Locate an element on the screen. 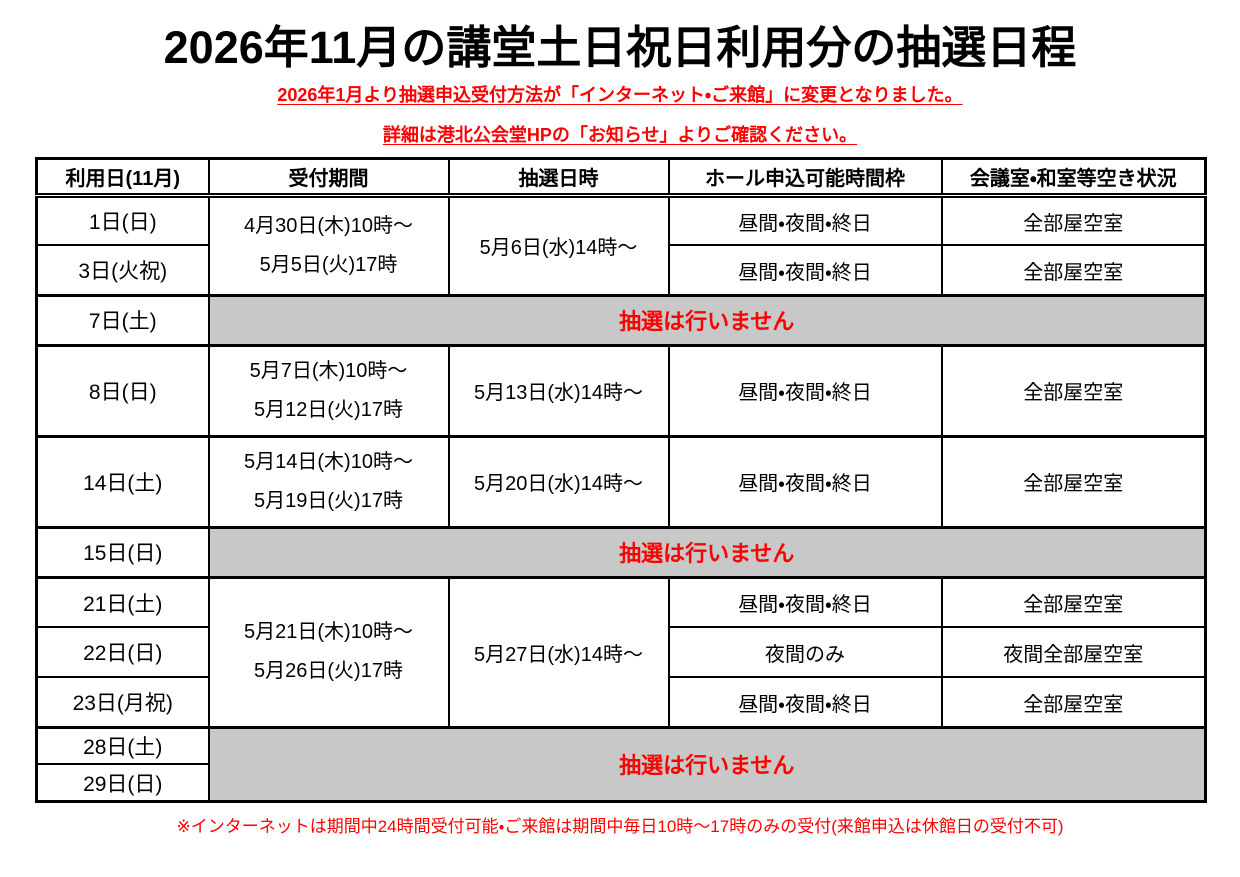 This screenshot has height=877, width=1240. usage-date-cell: 15日(日) is located at coordinates (122, 552).